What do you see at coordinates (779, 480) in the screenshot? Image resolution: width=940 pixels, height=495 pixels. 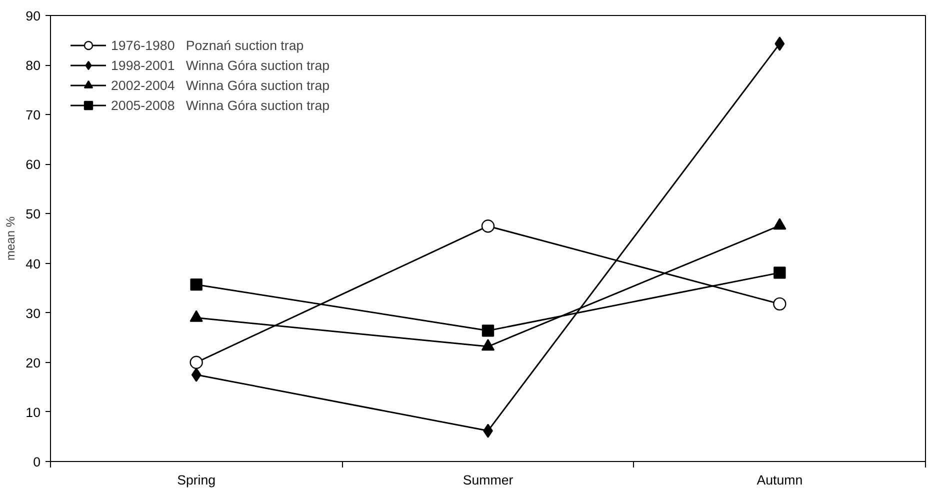 I see `x-tick-label: Autumn` at bounding box center [779, 480].